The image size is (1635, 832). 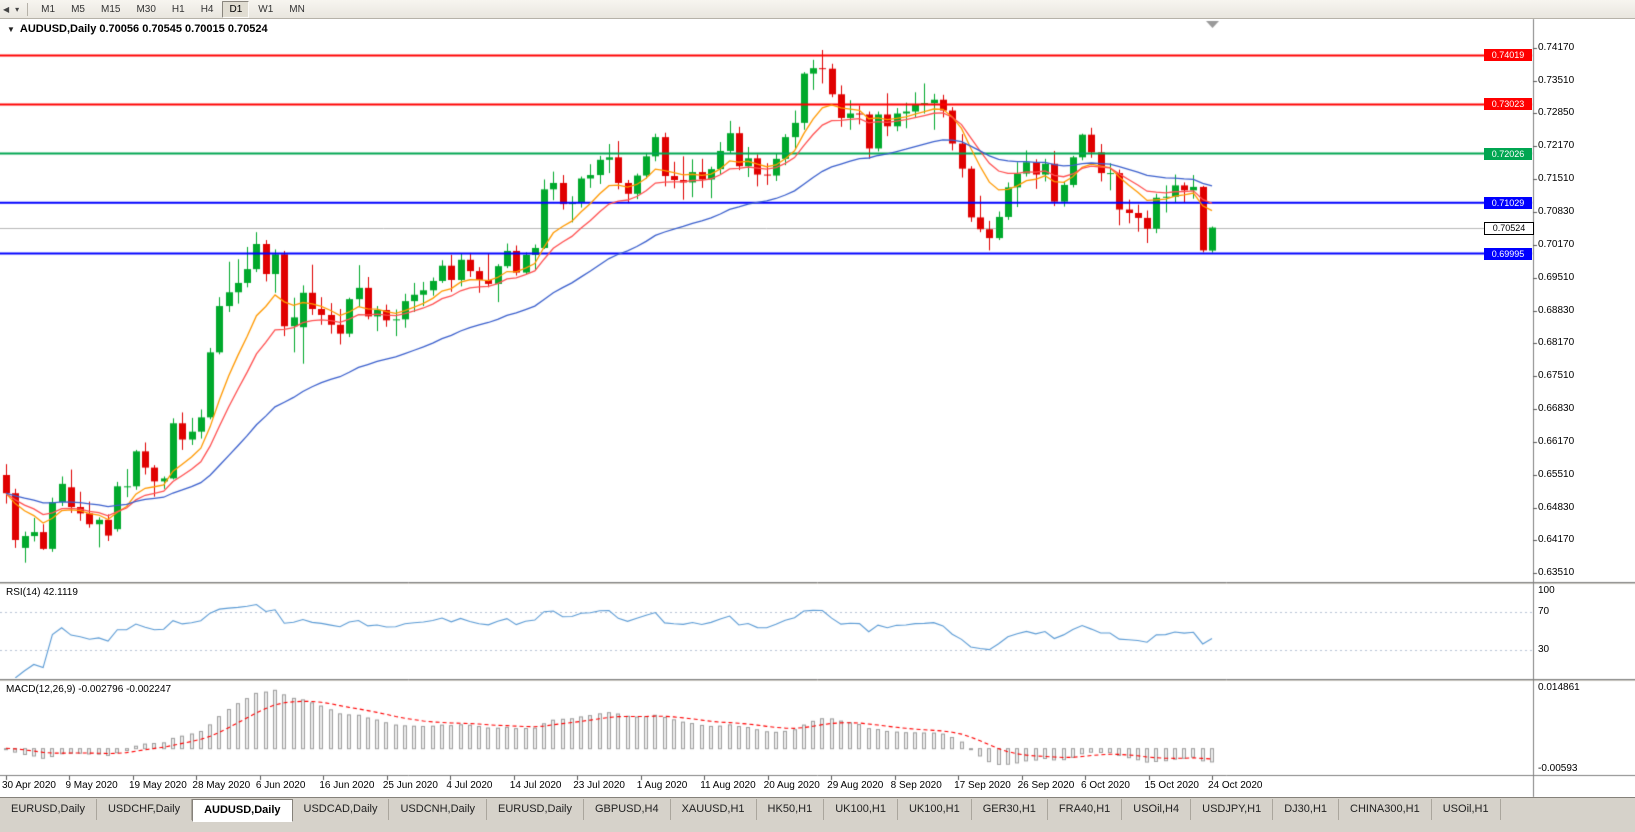 What do you see at coordinates (1556, 409) in the screenshot?
I see `price-axis-label: 0.66830` at bounding box center [1556, 409].